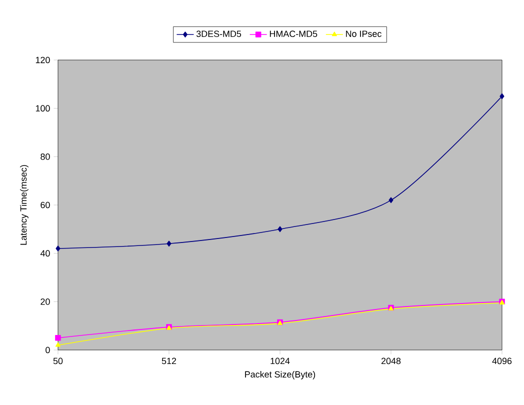 Image resolution: width=524 pixels, height=405 pixels. I want to click on x-axis-title: Packet Size(Byte), so click(280, 375).